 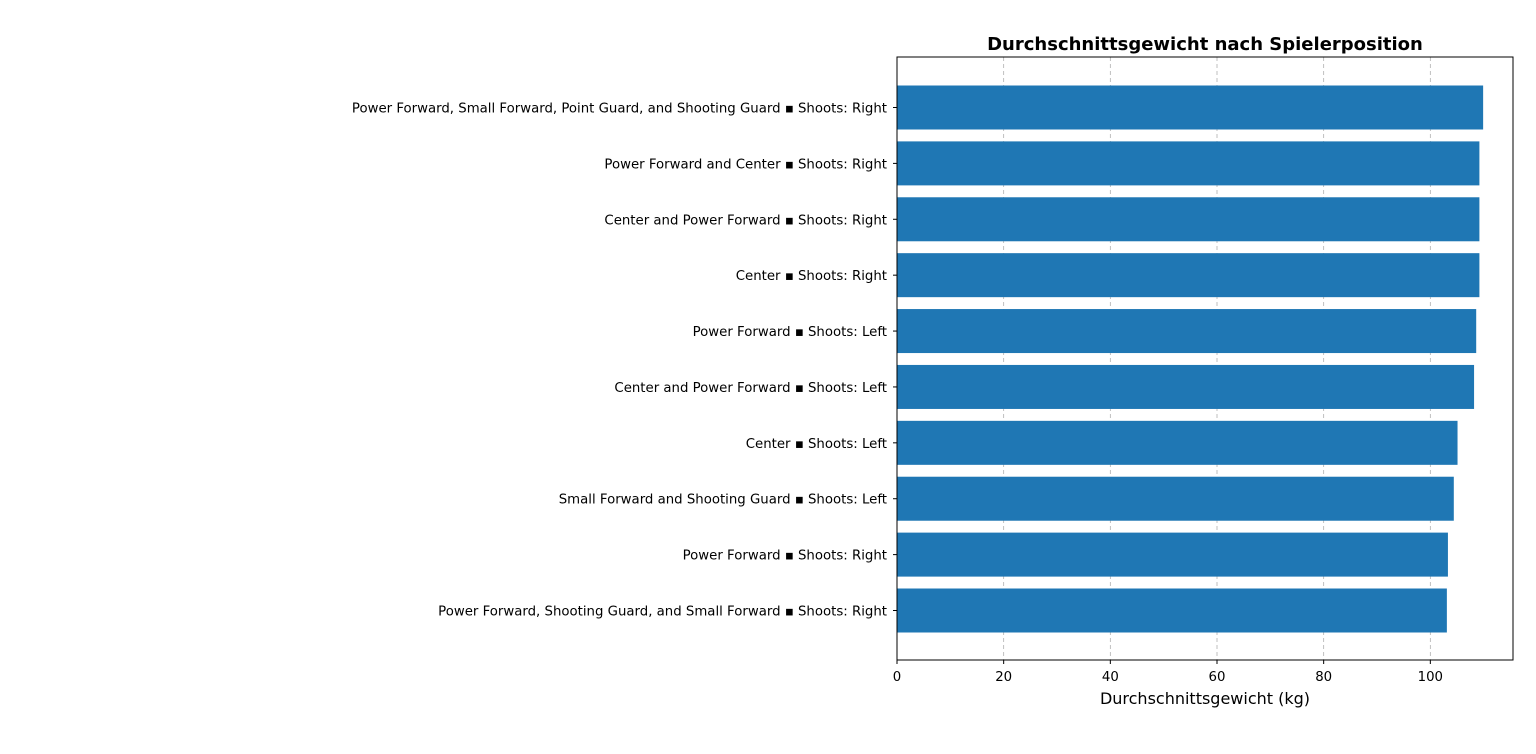 I want to click on category-label: Center ▪ Shoots: Right, so click(x=811, y=276).